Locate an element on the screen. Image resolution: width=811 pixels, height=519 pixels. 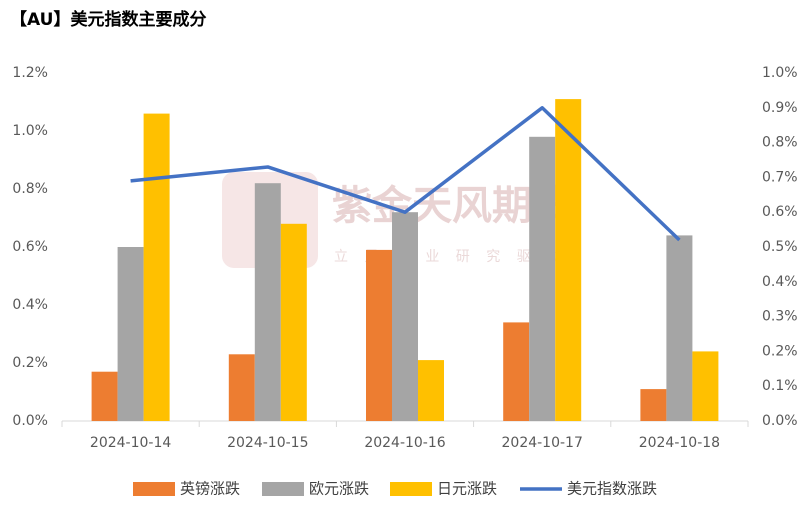
legend-label: 欧元涨跌 is located at coordinates (339, 489).